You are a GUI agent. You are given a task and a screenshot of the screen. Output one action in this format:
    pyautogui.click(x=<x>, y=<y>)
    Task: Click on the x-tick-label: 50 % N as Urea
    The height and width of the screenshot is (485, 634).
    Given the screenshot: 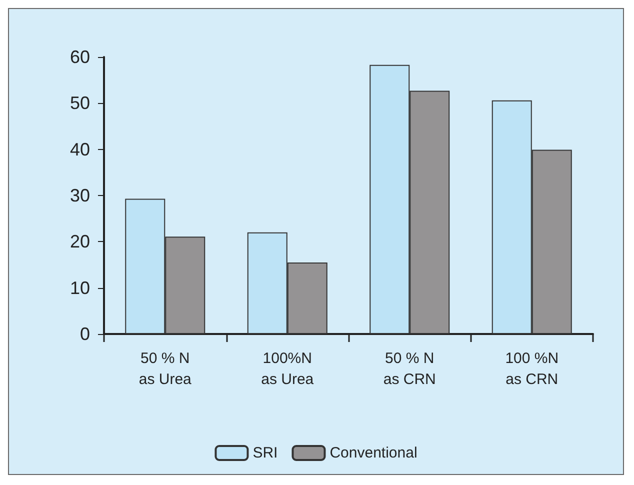 What is the action you would take?
    pyautogui.click(x=165, y=369)
    